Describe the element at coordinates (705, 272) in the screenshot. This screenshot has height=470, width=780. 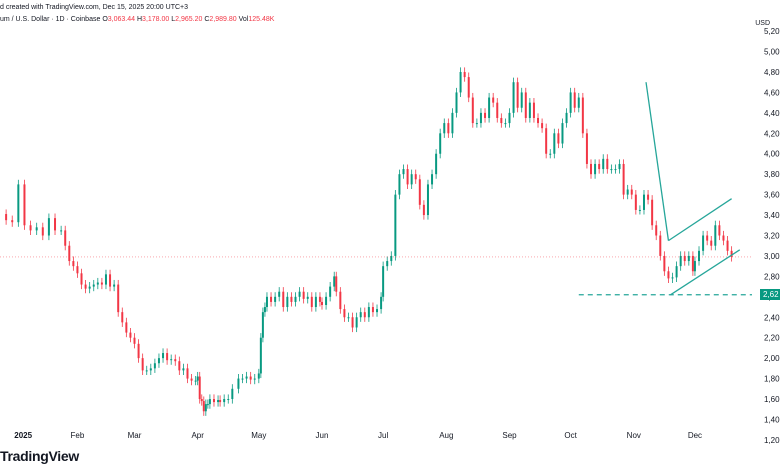
I see `trendline-lower` at that location.